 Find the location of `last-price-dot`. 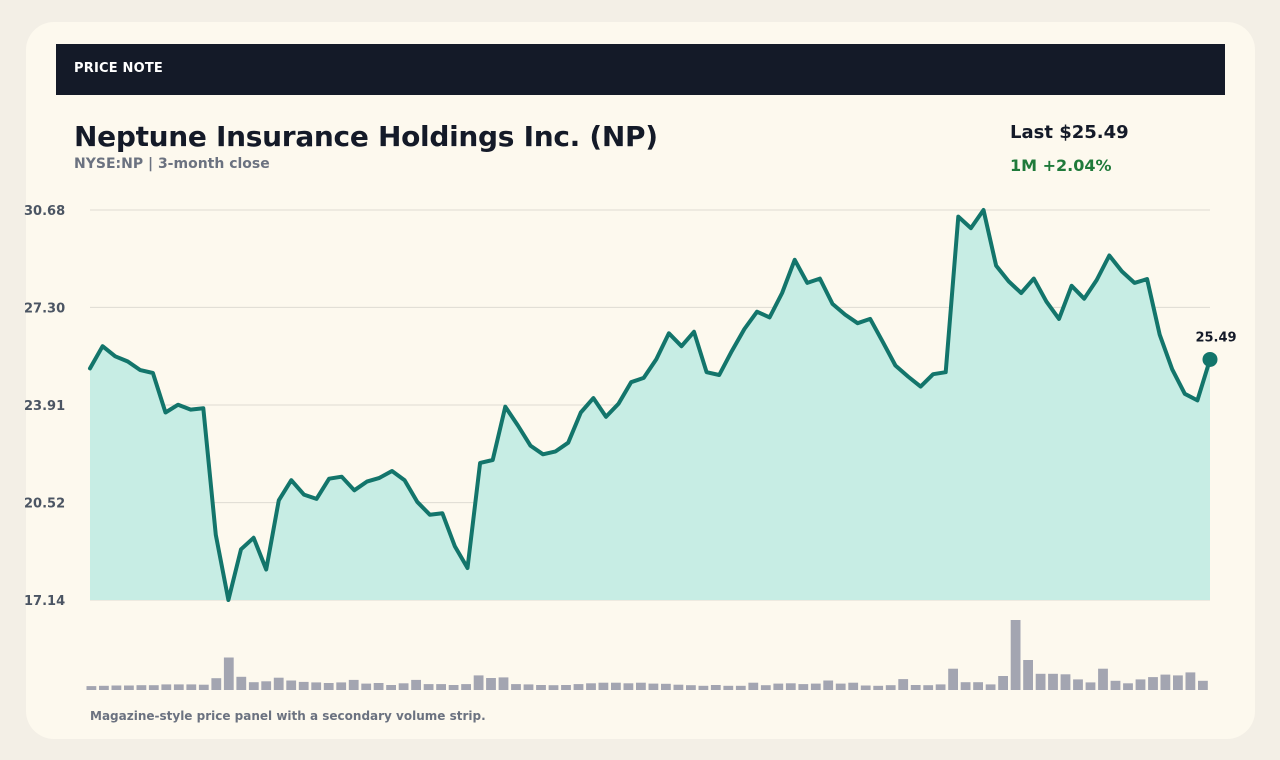

last-price-dot is located at coordinates (1210, 359).